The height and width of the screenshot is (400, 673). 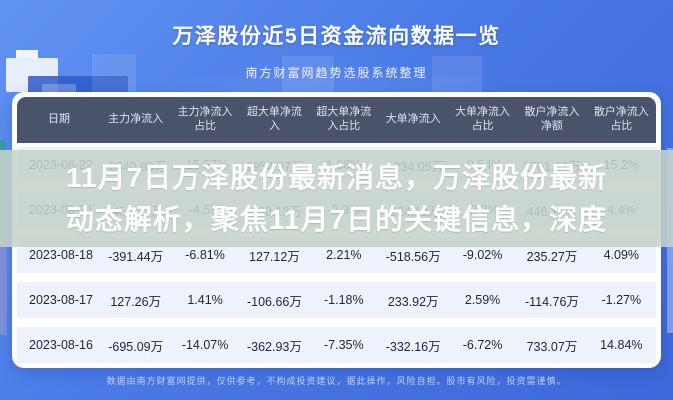 What do you see at coordinates (205, 300) in the screenshot?
I see `cell: 1.41%` at bounding box center [205, 300].